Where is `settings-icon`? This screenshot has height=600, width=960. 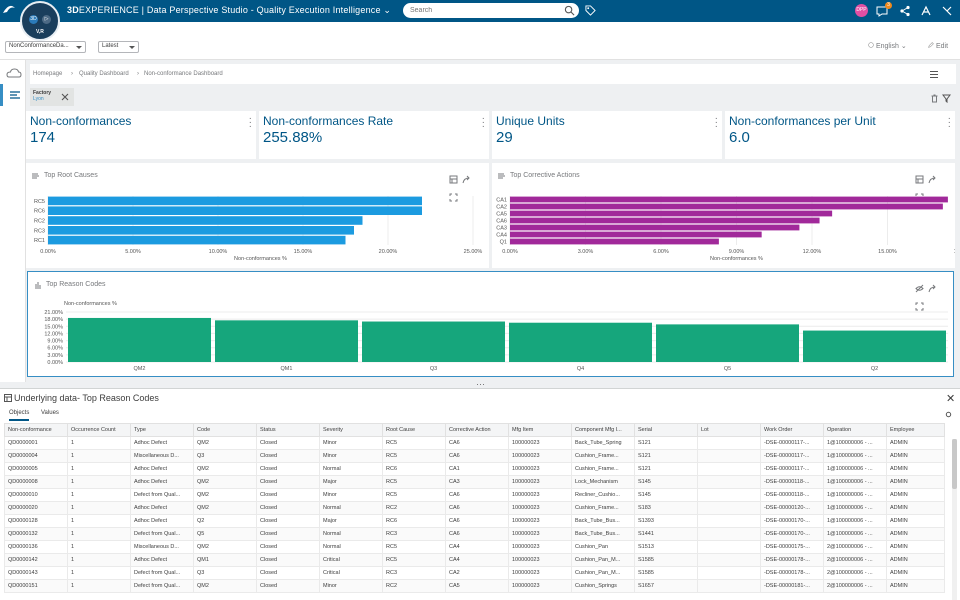 settings-icon is located at coordinates (948, 414).